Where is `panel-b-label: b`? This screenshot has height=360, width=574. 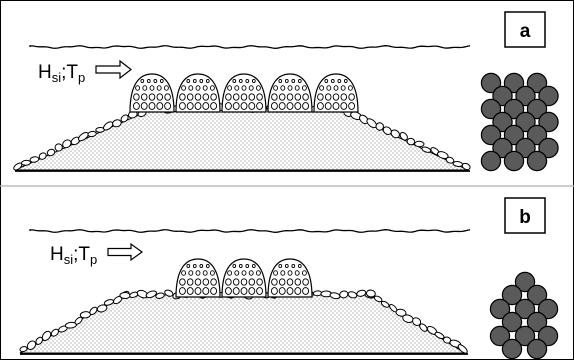 panel-b-label: b is located at coordinates (525, 217).